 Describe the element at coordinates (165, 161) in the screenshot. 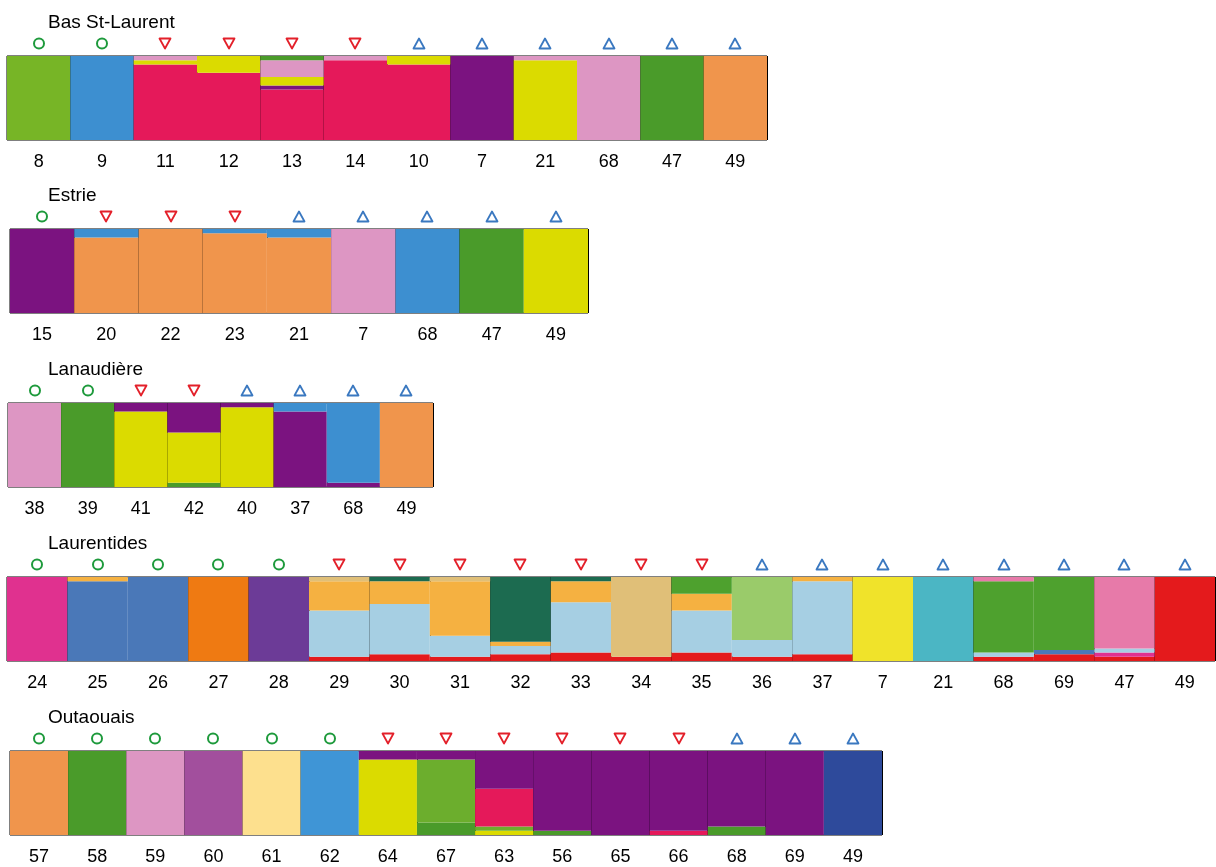

I see `x-tick-label: 11` at that location.